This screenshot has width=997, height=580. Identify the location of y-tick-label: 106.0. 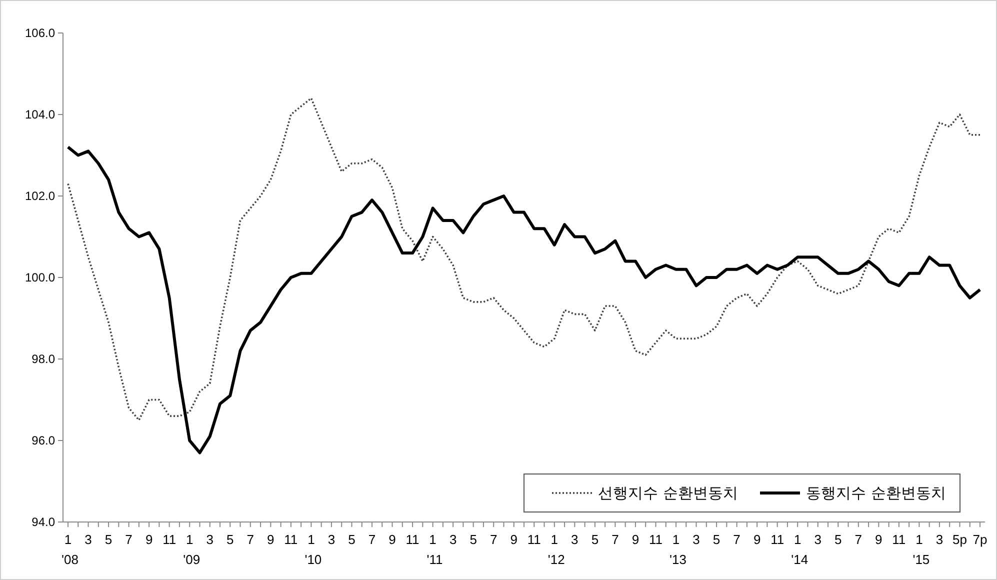
(40, 33).